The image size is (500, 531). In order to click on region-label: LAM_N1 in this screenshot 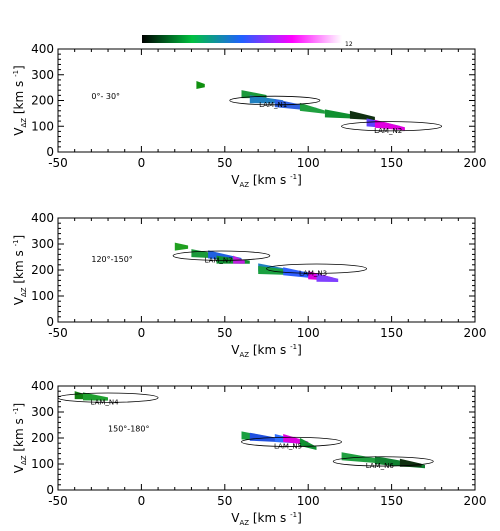, I will do `click(273, 105)`.